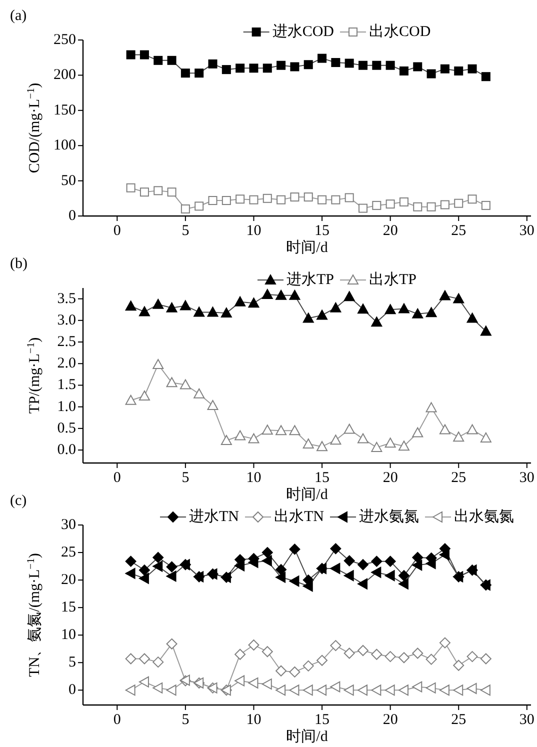  I want to click on y-tick-label: 10, so click(68, 635).